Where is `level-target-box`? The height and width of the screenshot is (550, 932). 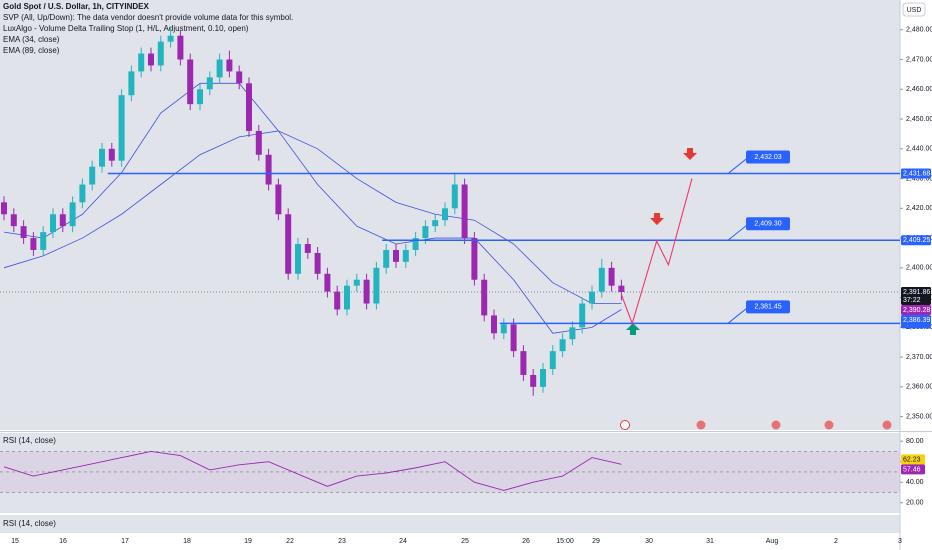
level-target-box is located at coordinates (768, 157).